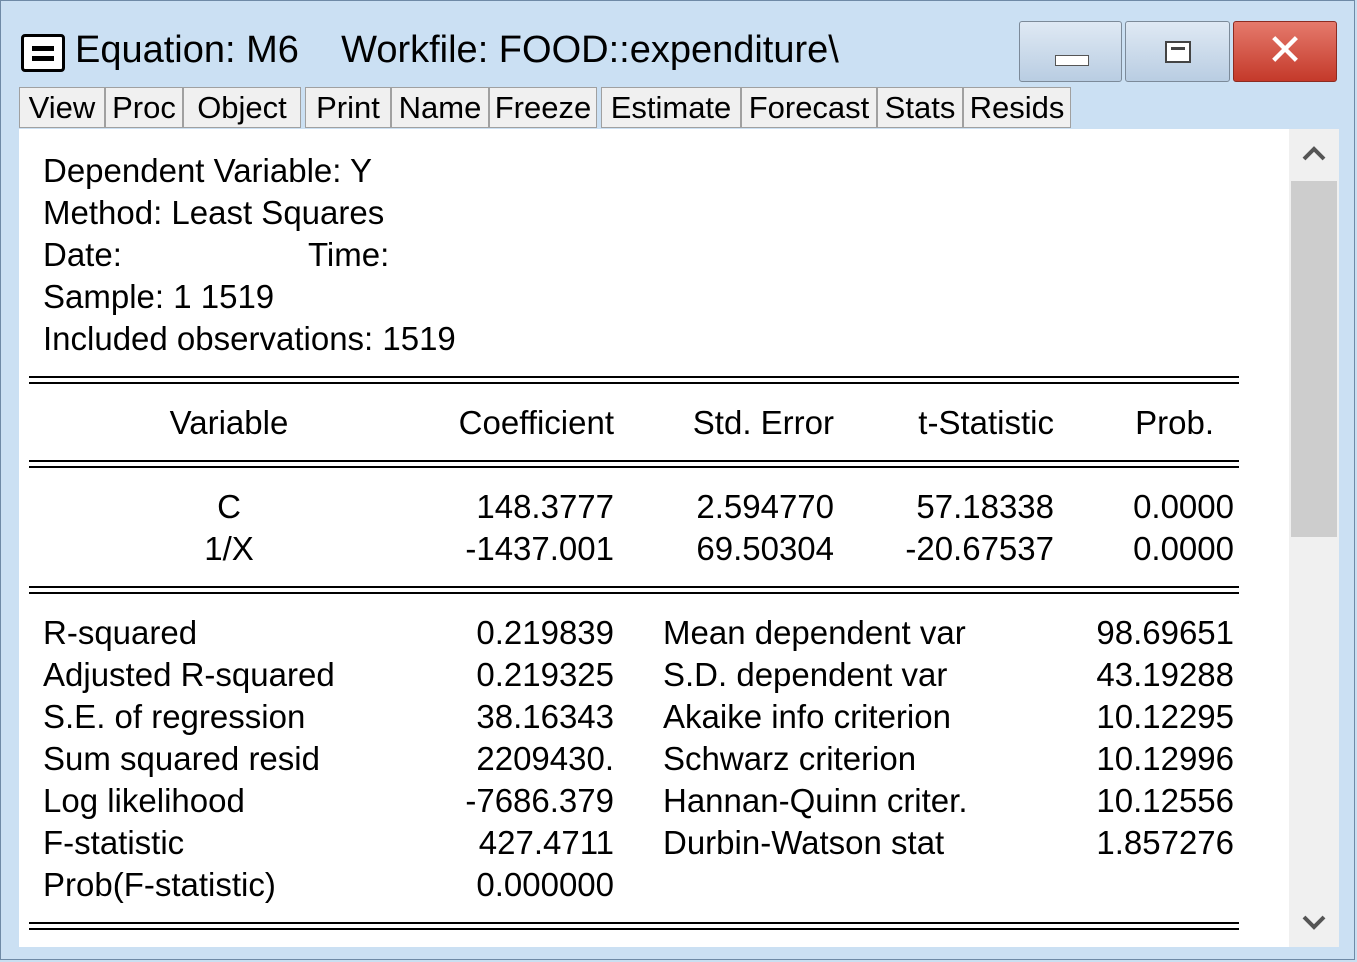 The image size is (1357, 962). I want to click on table-cell-std-error: 69.50304, so click(765, 548).